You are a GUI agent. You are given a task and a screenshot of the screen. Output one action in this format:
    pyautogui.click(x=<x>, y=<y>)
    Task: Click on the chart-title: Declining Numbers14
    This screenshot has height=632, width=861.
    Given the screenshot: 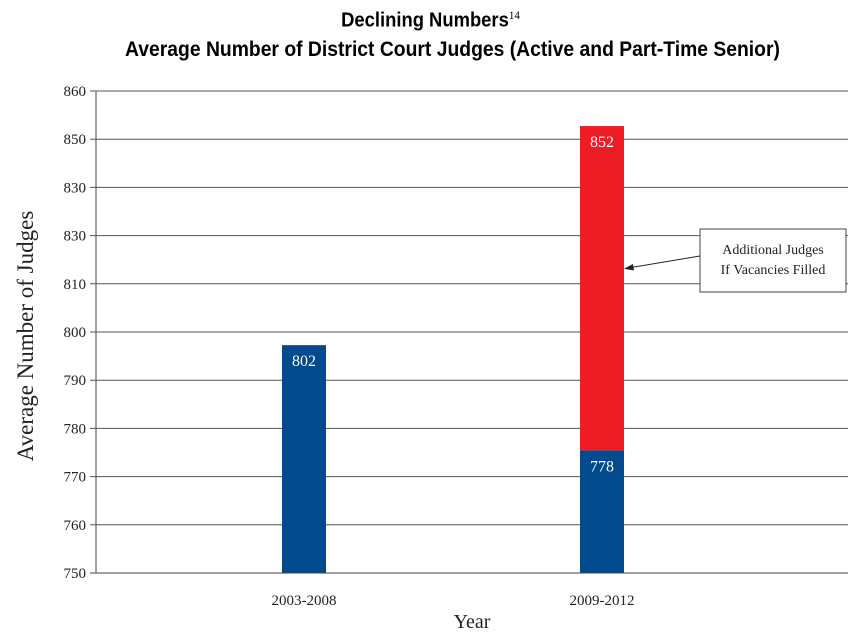 What is the action you would take?
    pyautogui.click(x=430, y=20)
    